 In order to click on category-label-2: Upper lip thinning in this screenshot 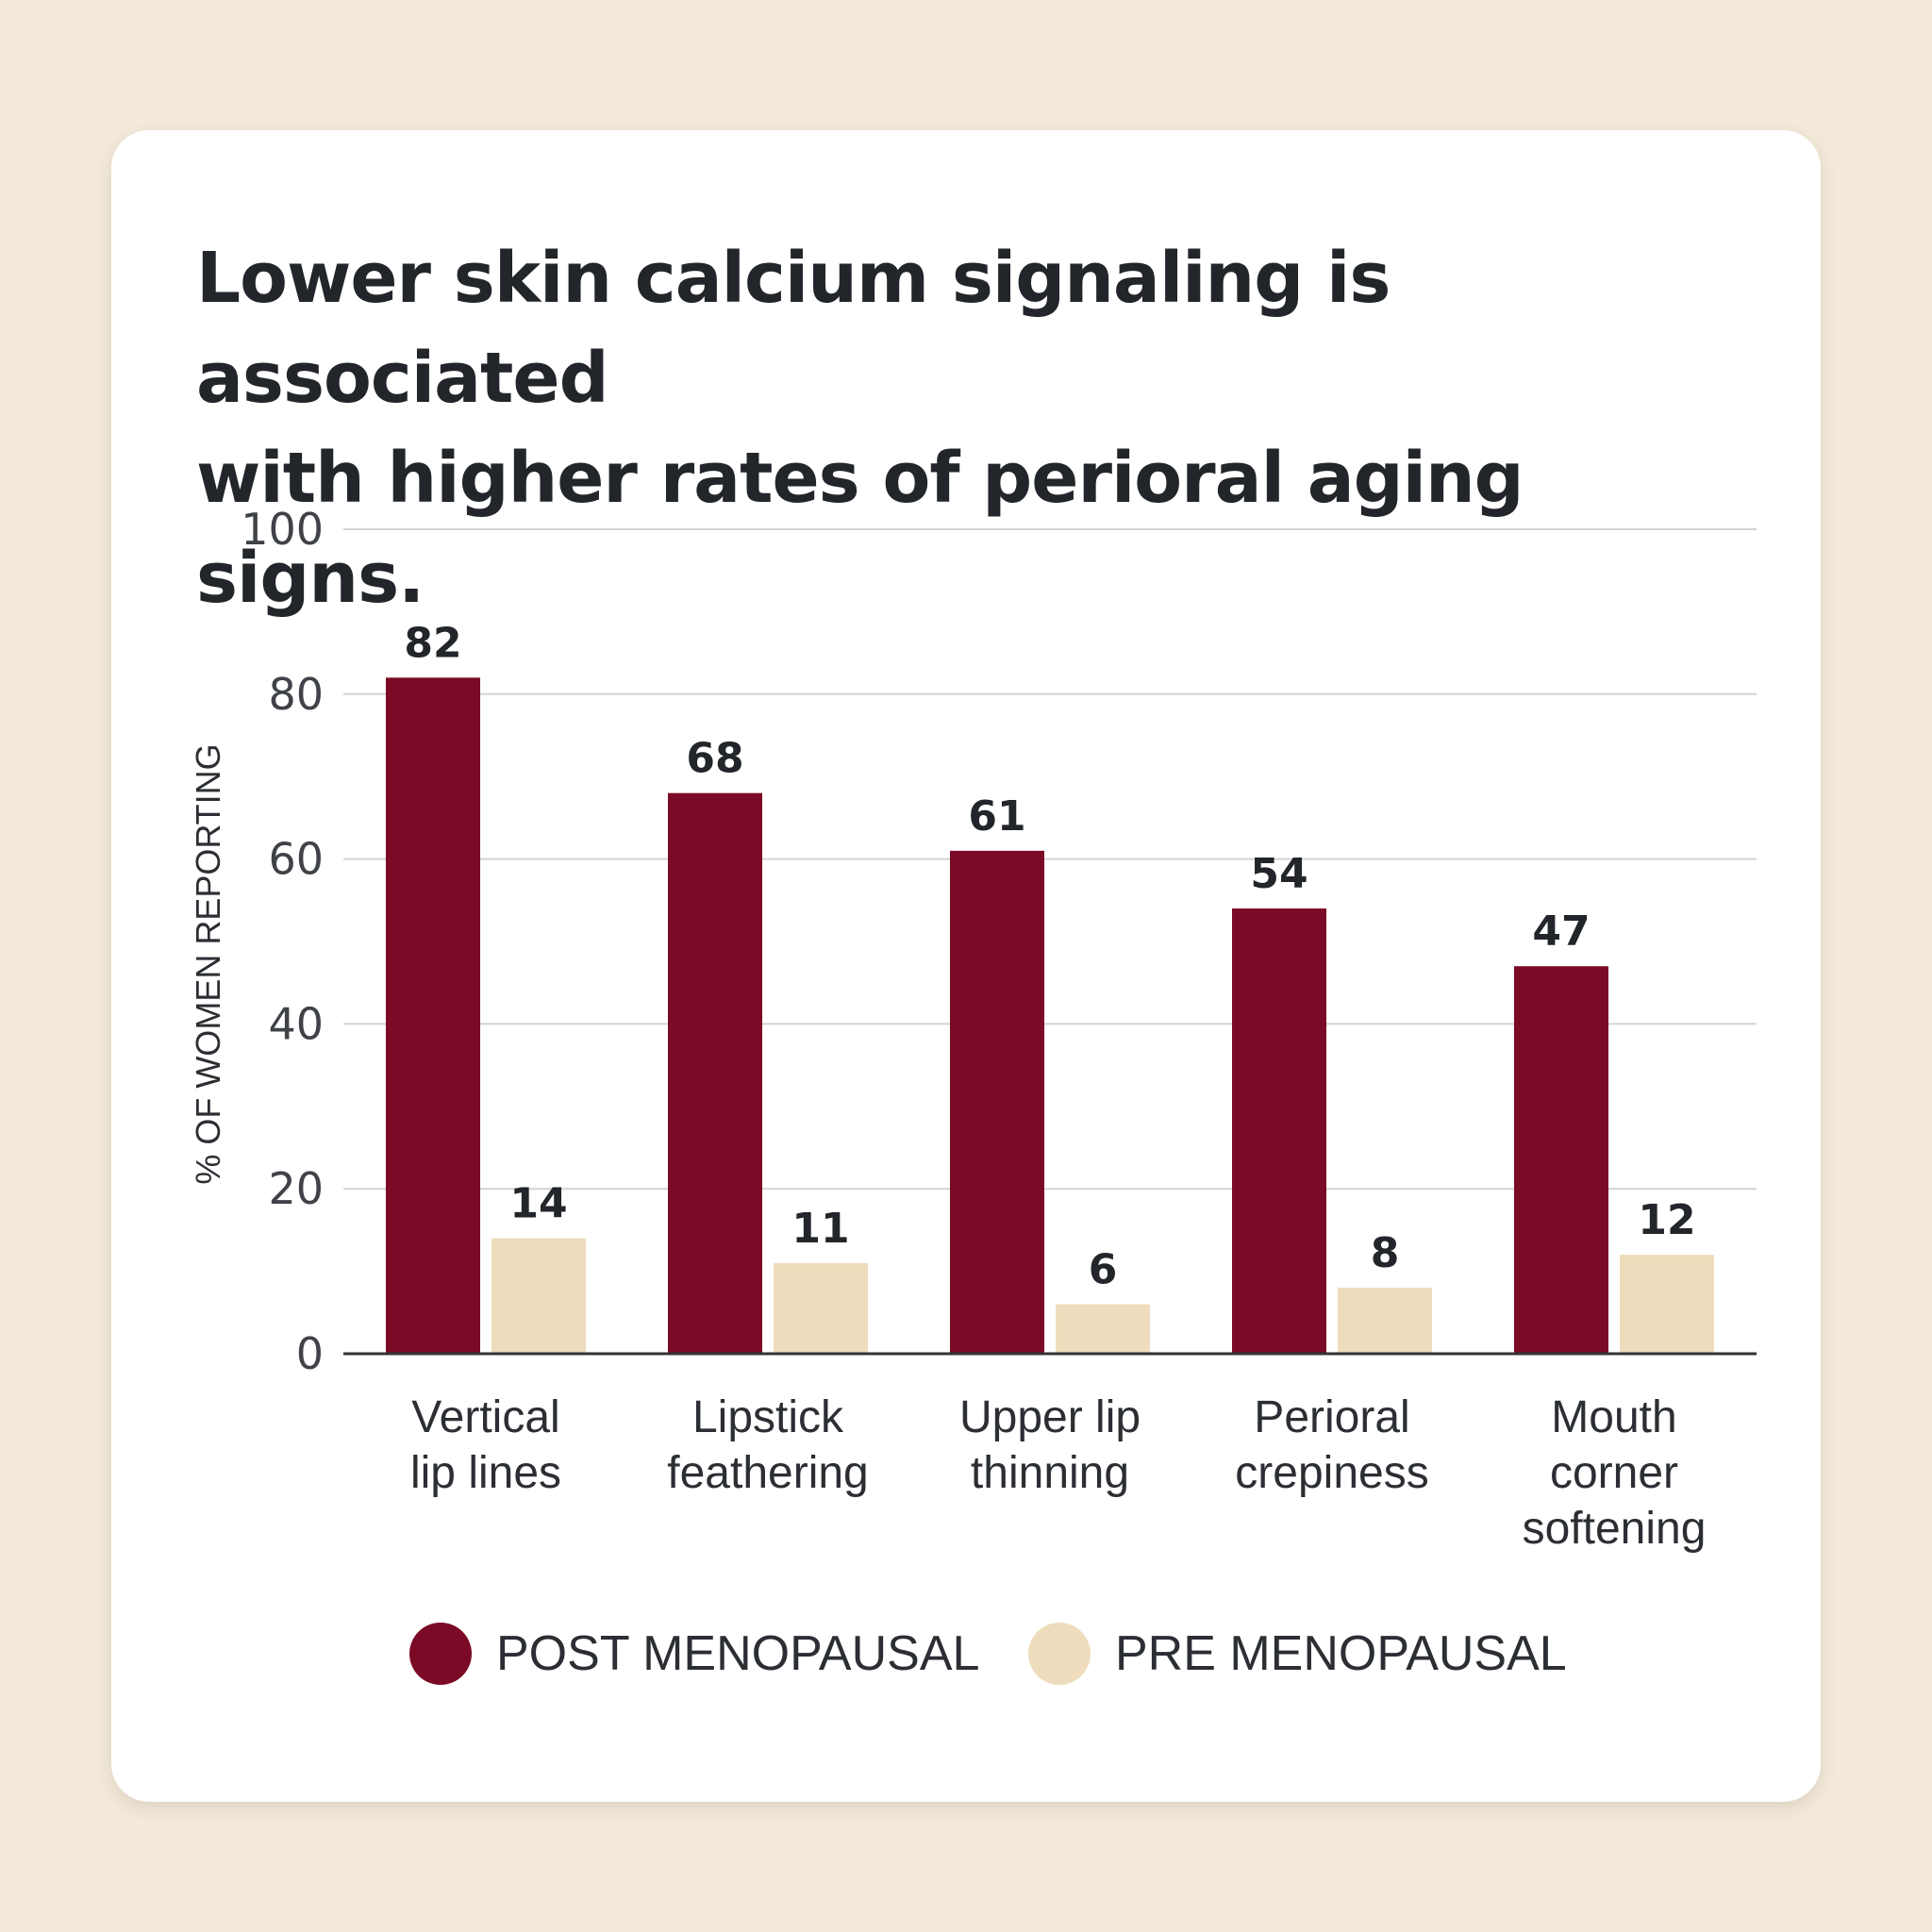, I will do `click(1050, 1445)`.